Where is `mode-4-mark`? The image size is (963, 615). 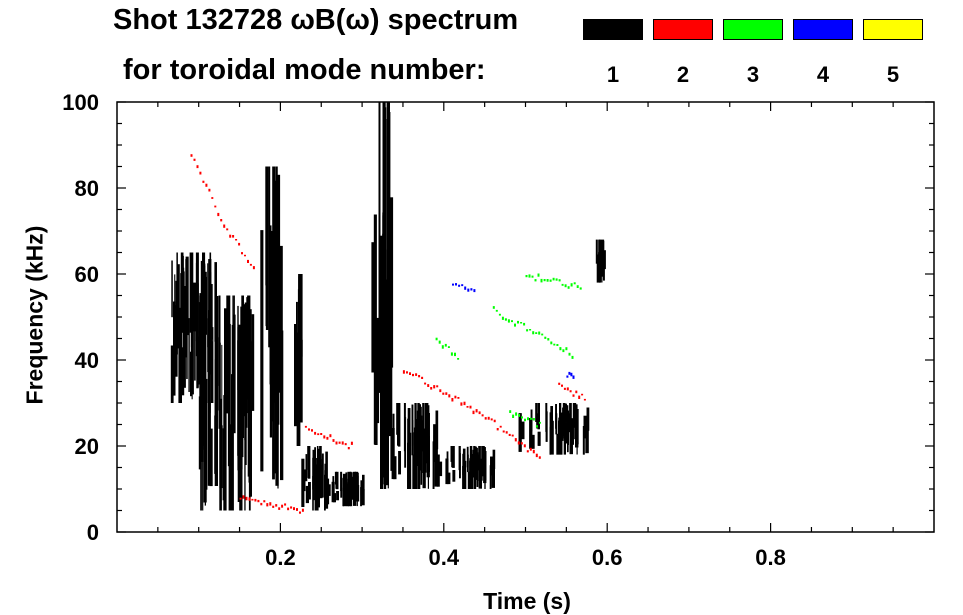
mode-4-mark is located at coordinates (462, 285).